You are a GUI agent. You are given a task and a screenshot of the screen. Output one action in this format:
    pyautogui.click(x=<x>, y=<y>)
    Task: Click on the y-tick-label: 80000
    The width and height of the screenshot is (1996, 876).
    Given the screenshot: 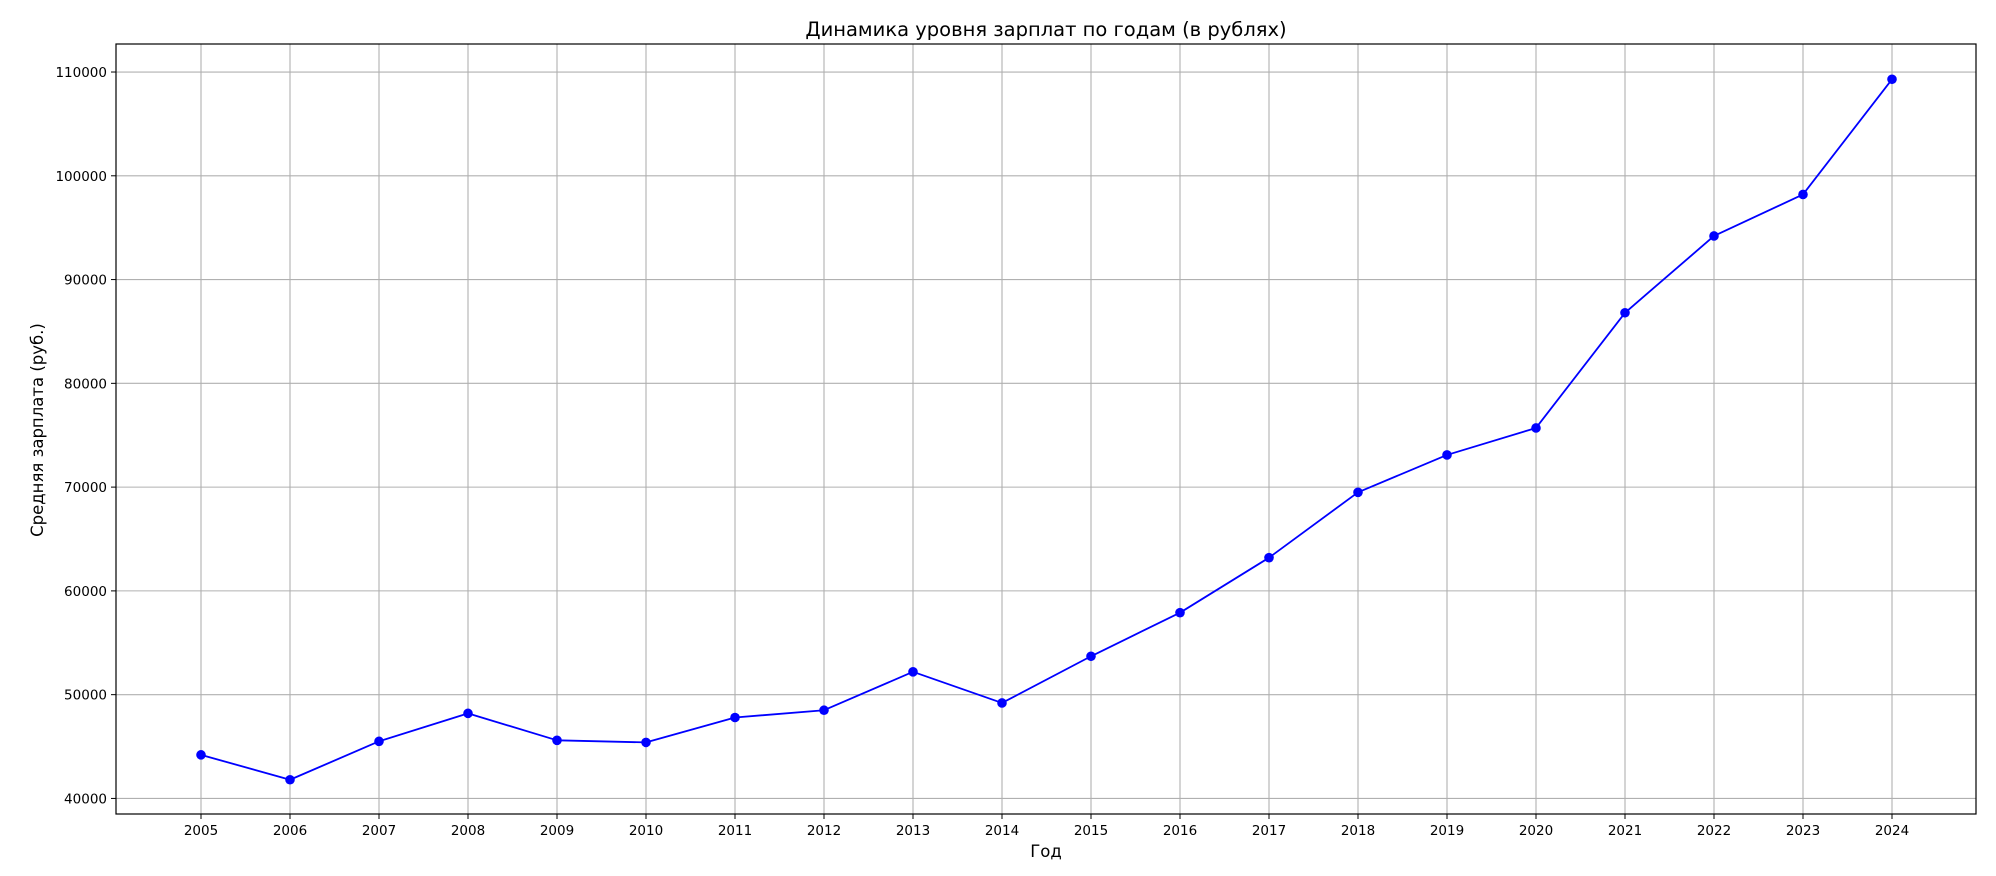 What is the action you would take?
    pyautogui.click(x=85, y=384)
    